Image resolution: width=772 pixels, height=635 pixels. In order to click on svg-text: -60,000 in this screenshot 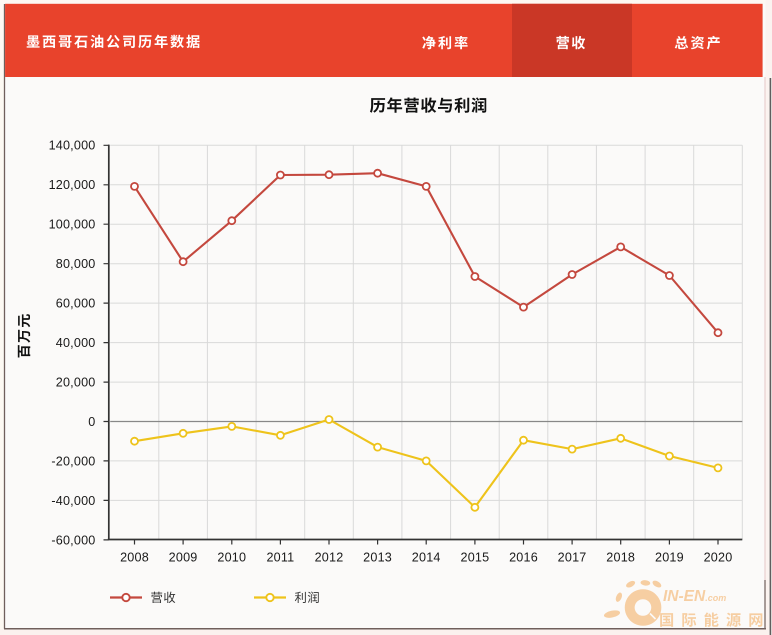, I will do `click(73, 540)`.